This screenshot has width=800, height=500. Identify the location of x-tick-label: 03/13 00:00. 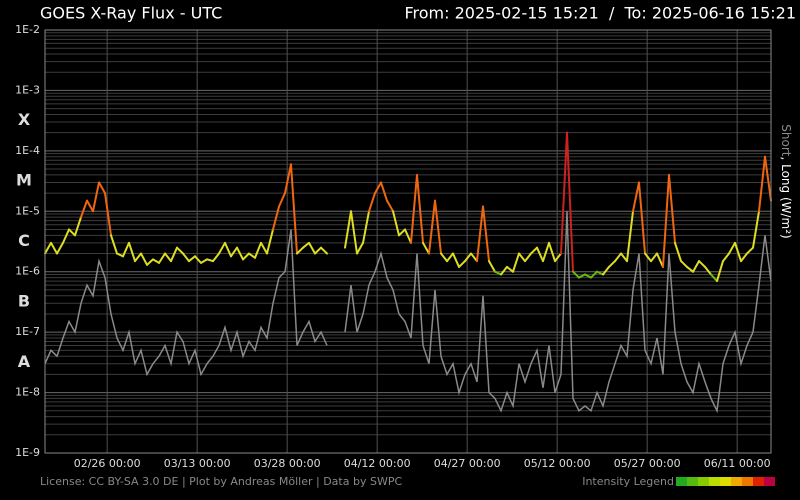
(197, 463).